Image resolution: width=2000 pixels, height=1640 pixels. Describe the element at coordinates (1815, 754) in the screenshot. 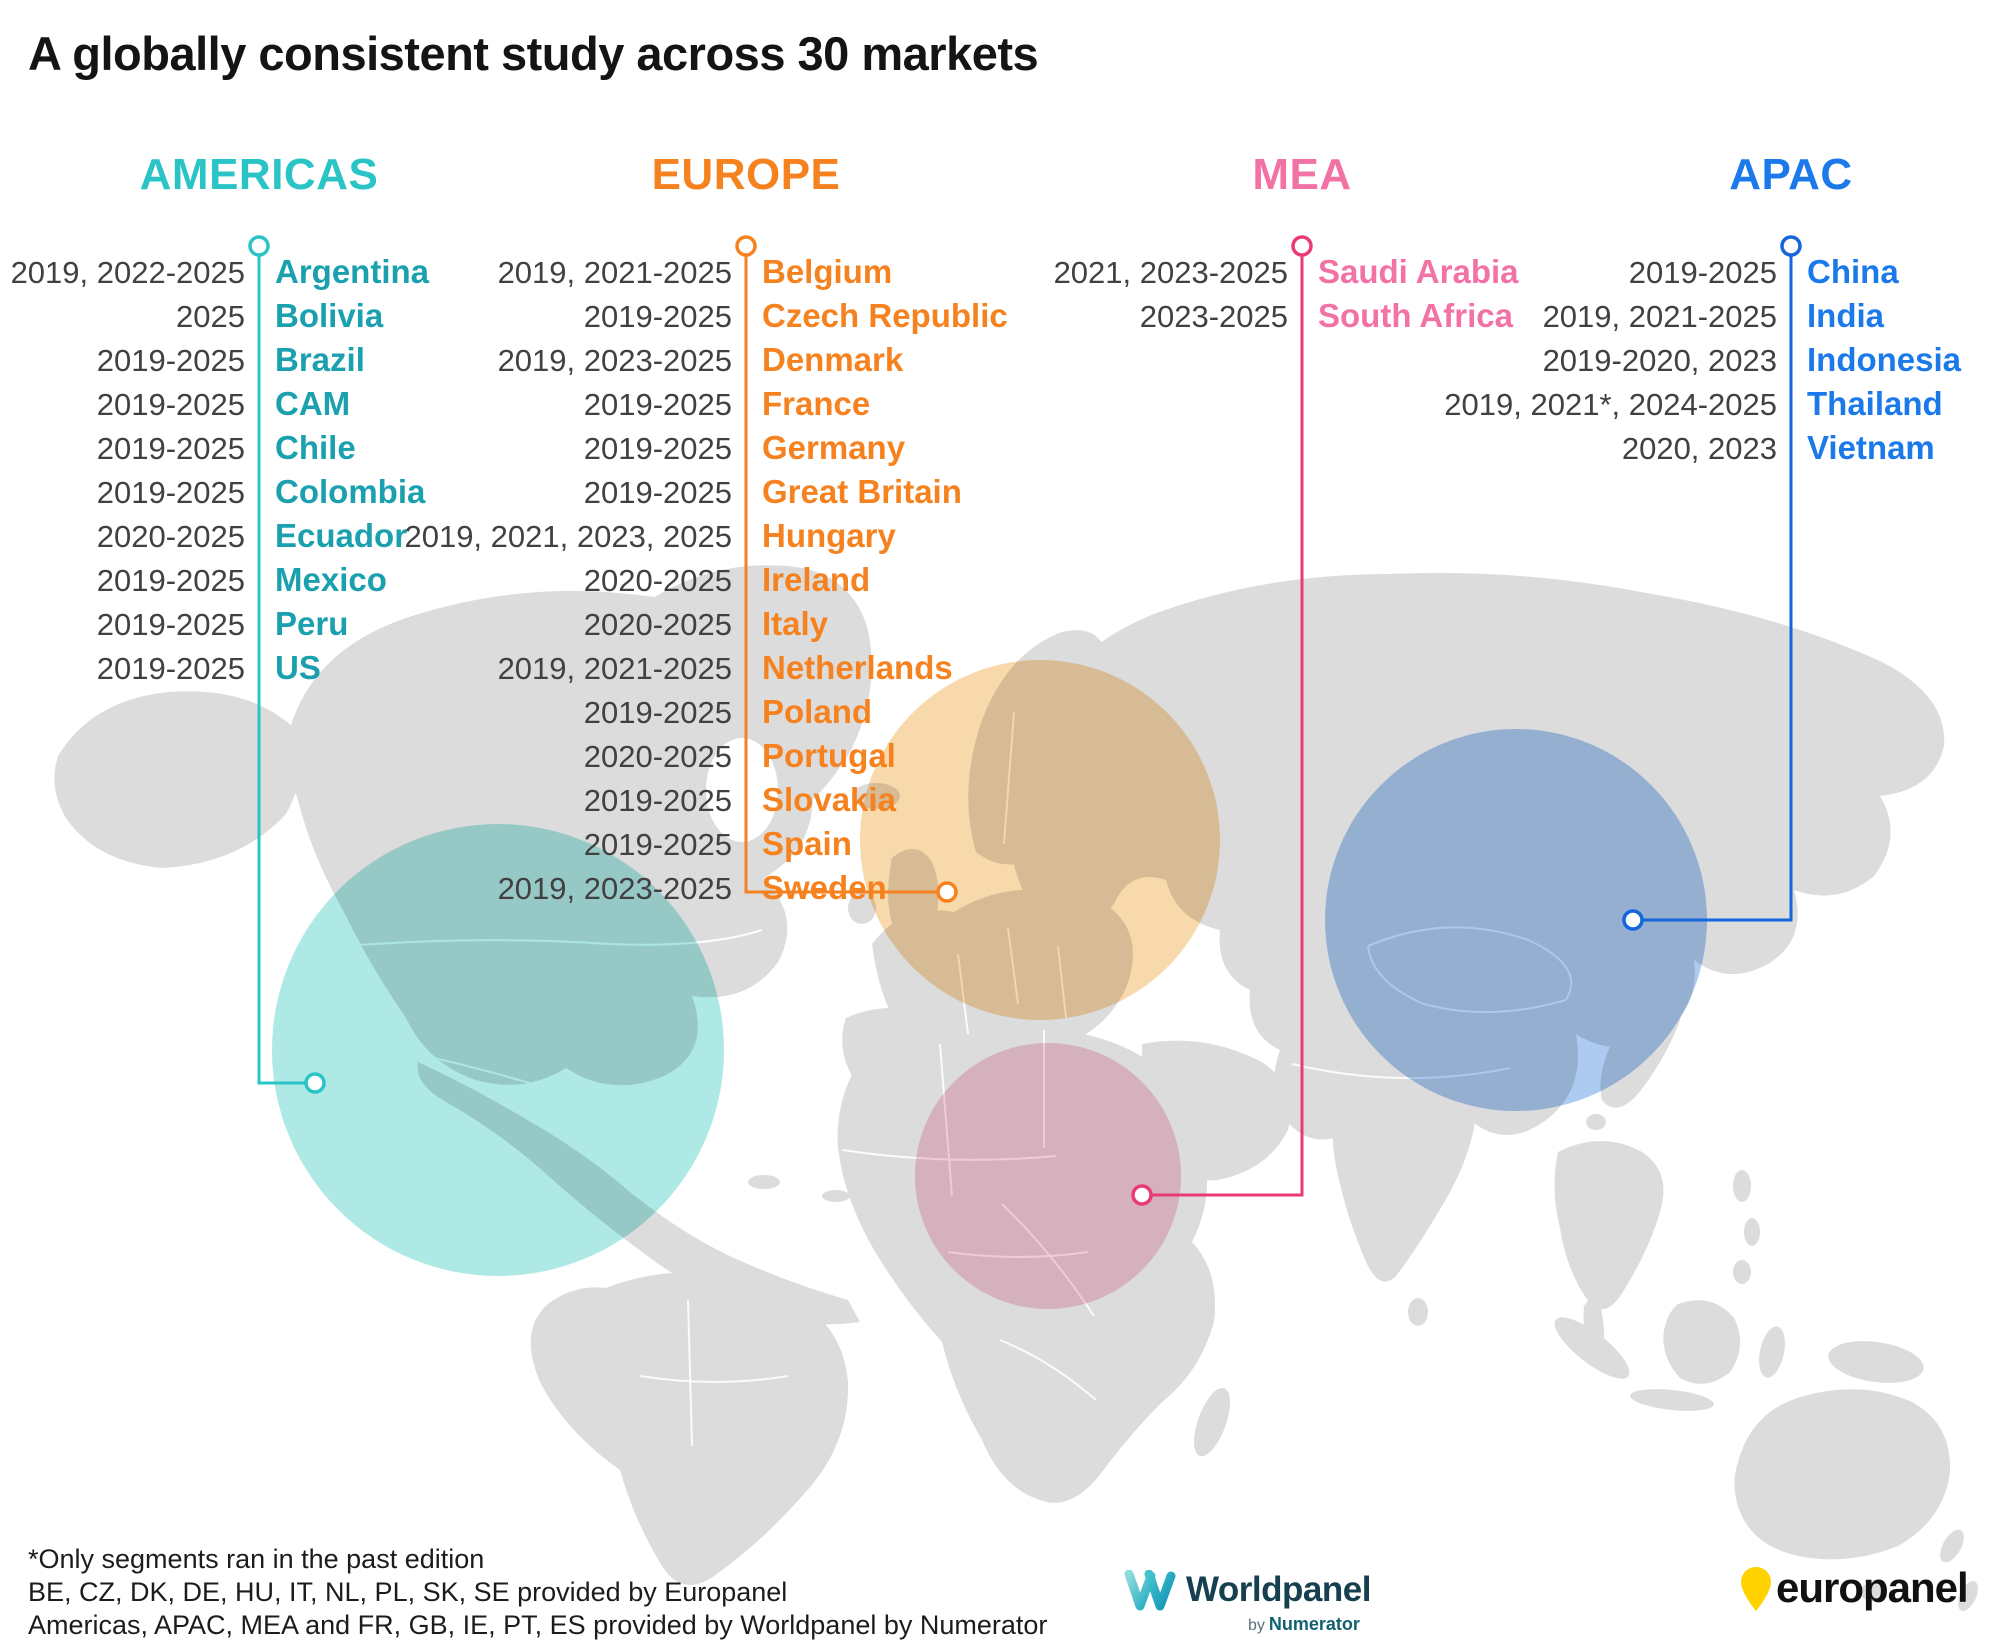

I see `kamchatka` at that location.